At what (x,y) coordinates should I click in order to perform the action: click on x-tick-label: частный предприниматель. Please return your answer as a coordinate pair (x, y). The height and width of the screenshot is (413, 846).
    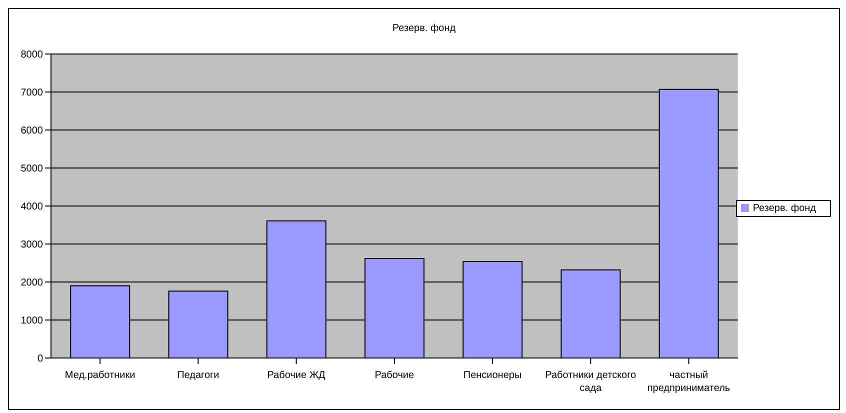
    Looking at the image, I should click on (688, 382).